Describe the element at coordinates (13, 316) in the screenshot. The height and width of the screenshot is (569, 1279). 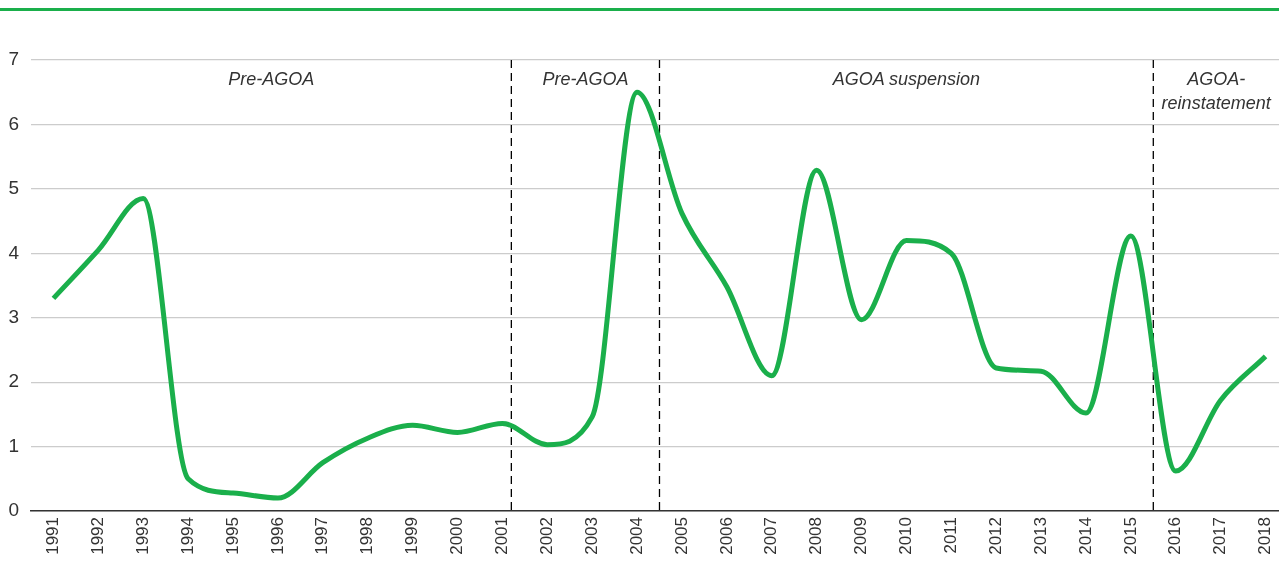
I see `y-tick-label: 3` at that location.